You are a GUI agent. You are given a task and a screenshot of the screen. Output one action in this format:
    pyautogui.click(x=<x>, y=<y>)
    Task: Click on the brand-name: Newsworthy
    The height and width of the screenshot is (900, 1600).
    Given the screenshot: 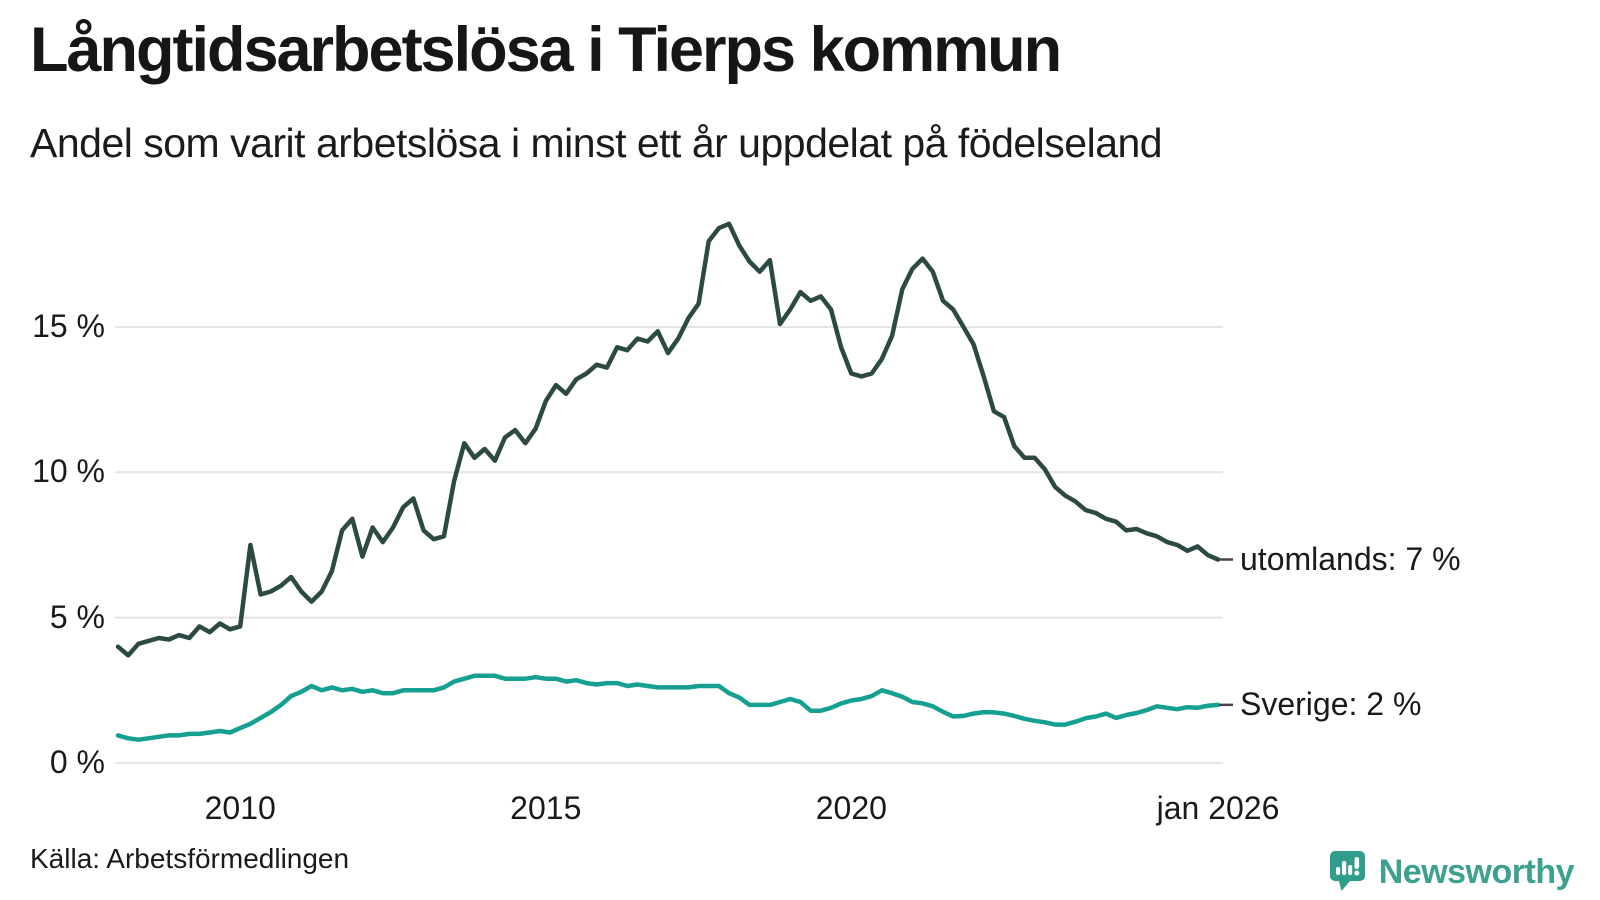 What is the action you would take?
    pyautogui.click(x=1476, y=871)
    